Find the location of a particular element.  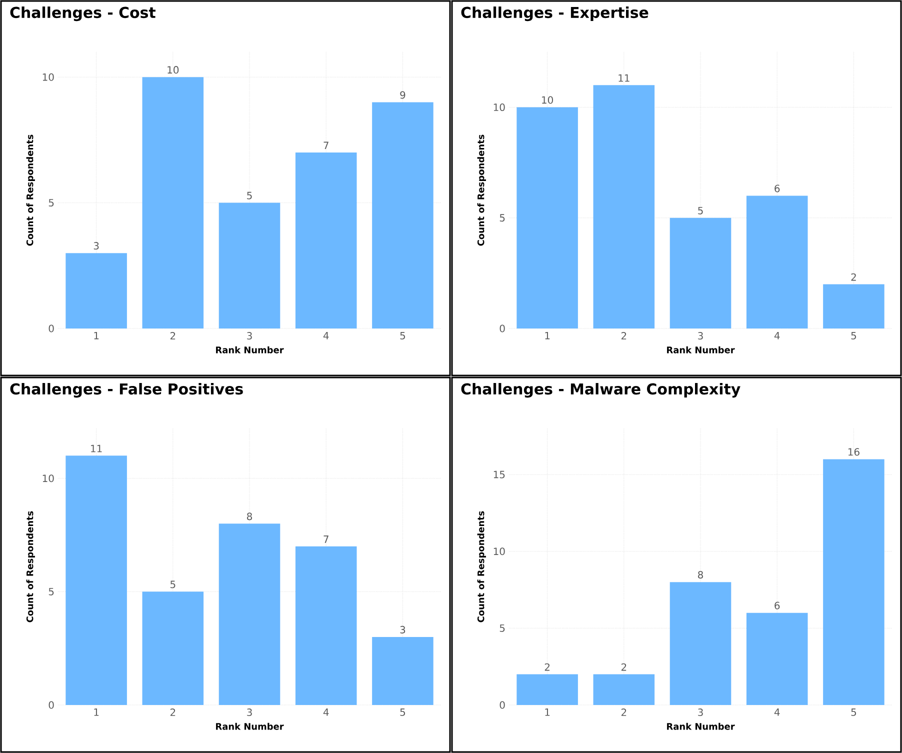

data-label: 9 is located at coordinates (403, 95).